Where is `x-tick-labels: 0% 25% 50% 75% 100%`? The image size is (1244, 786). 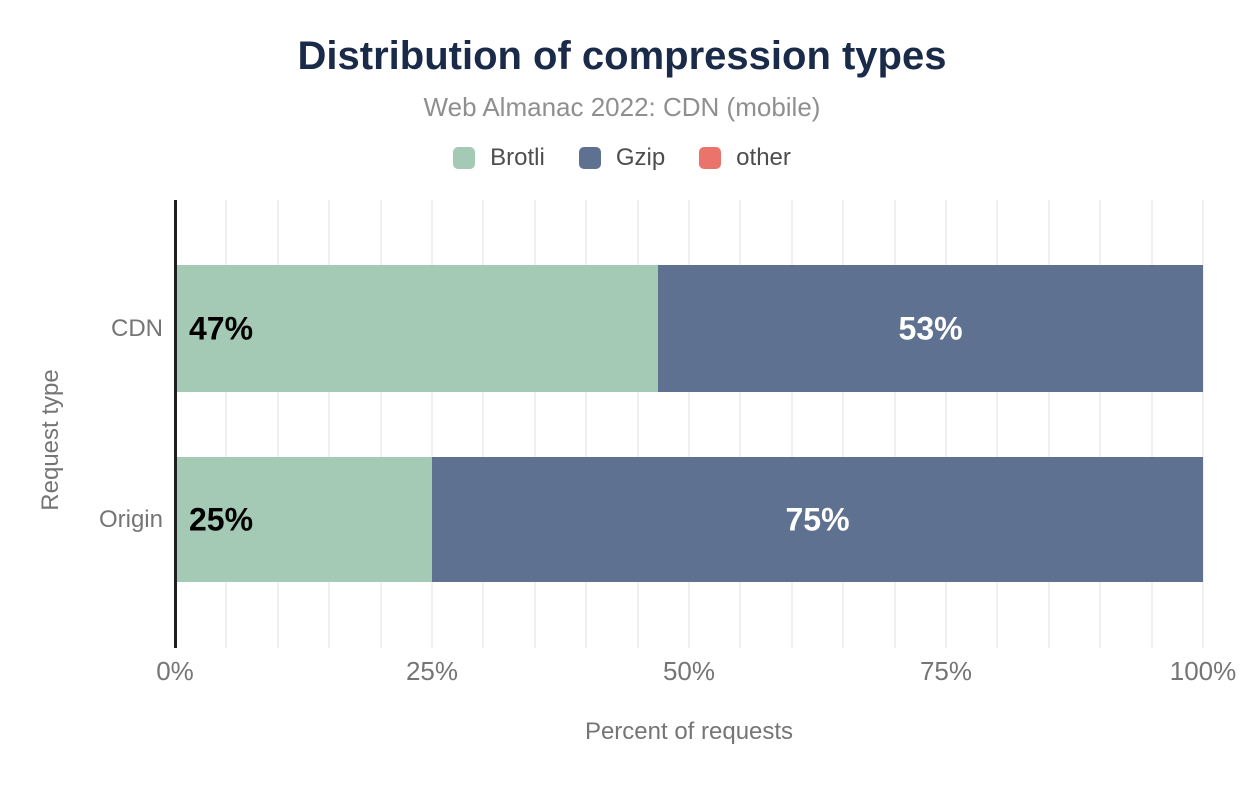 x-tick-labels: 0% 25% 50% 75% 100% is located at coordinates (696, 672).